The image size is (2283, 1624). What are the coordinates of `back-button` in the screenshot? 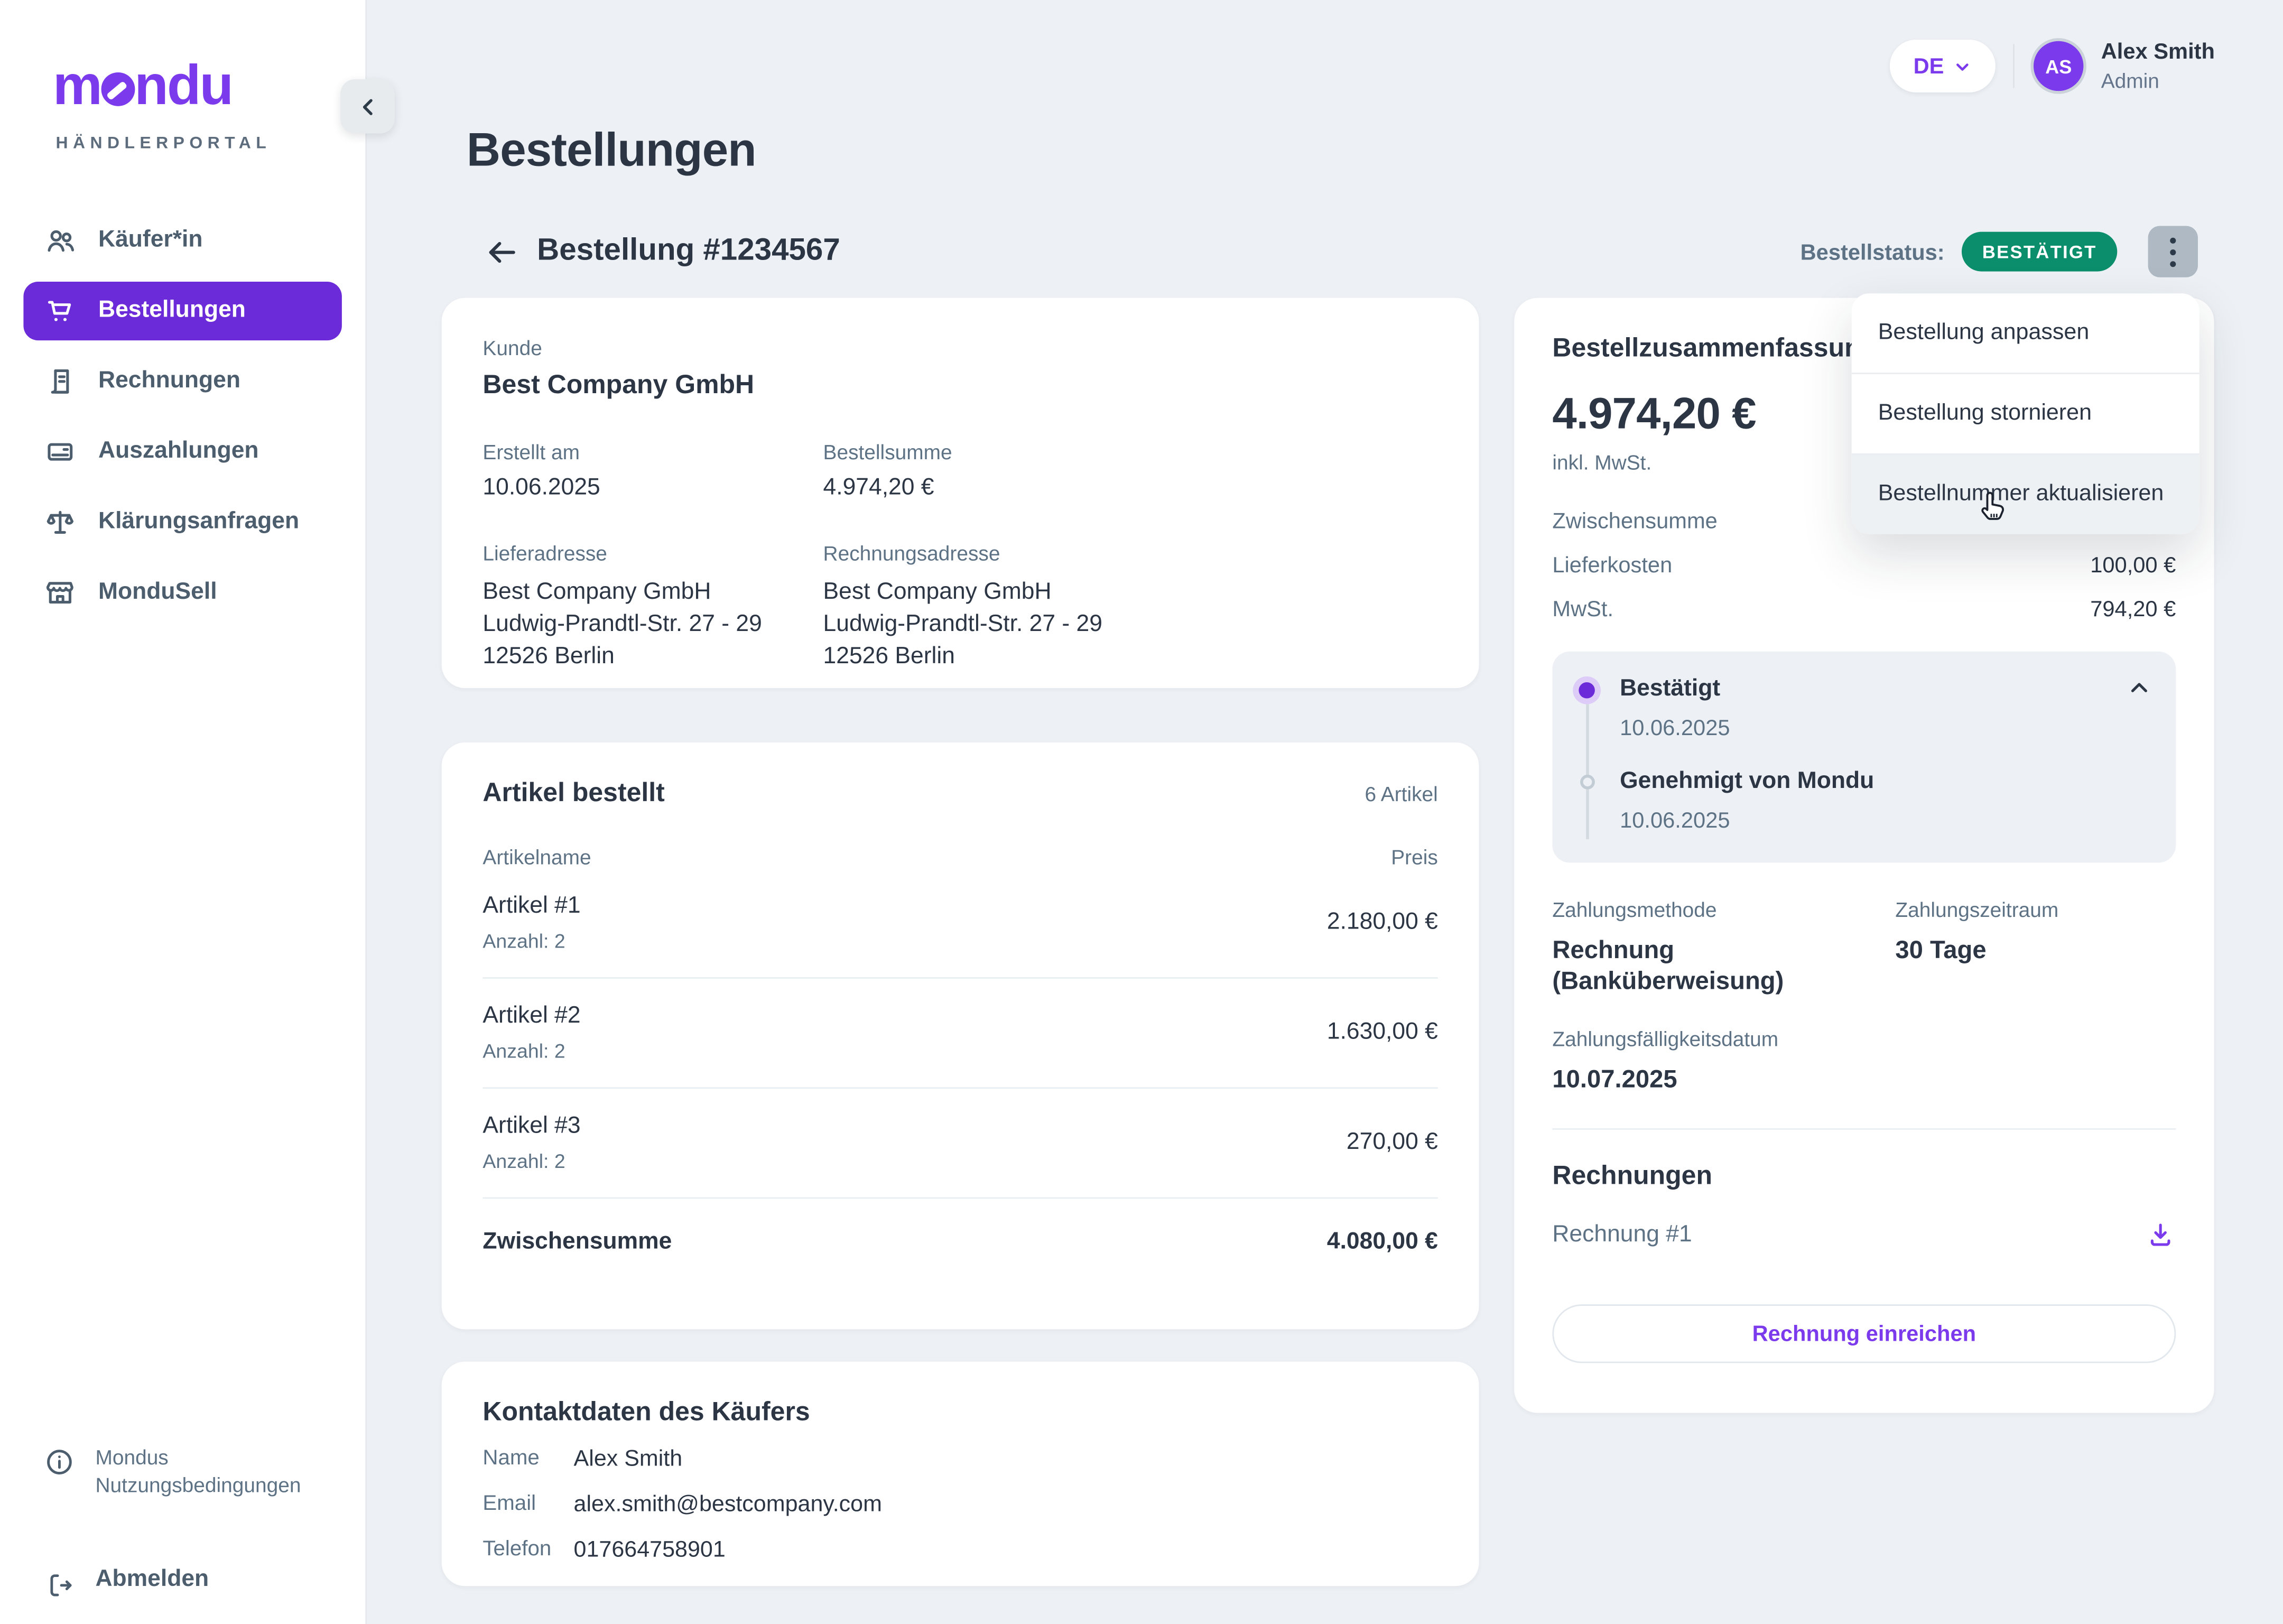 It's located at (502, 252).